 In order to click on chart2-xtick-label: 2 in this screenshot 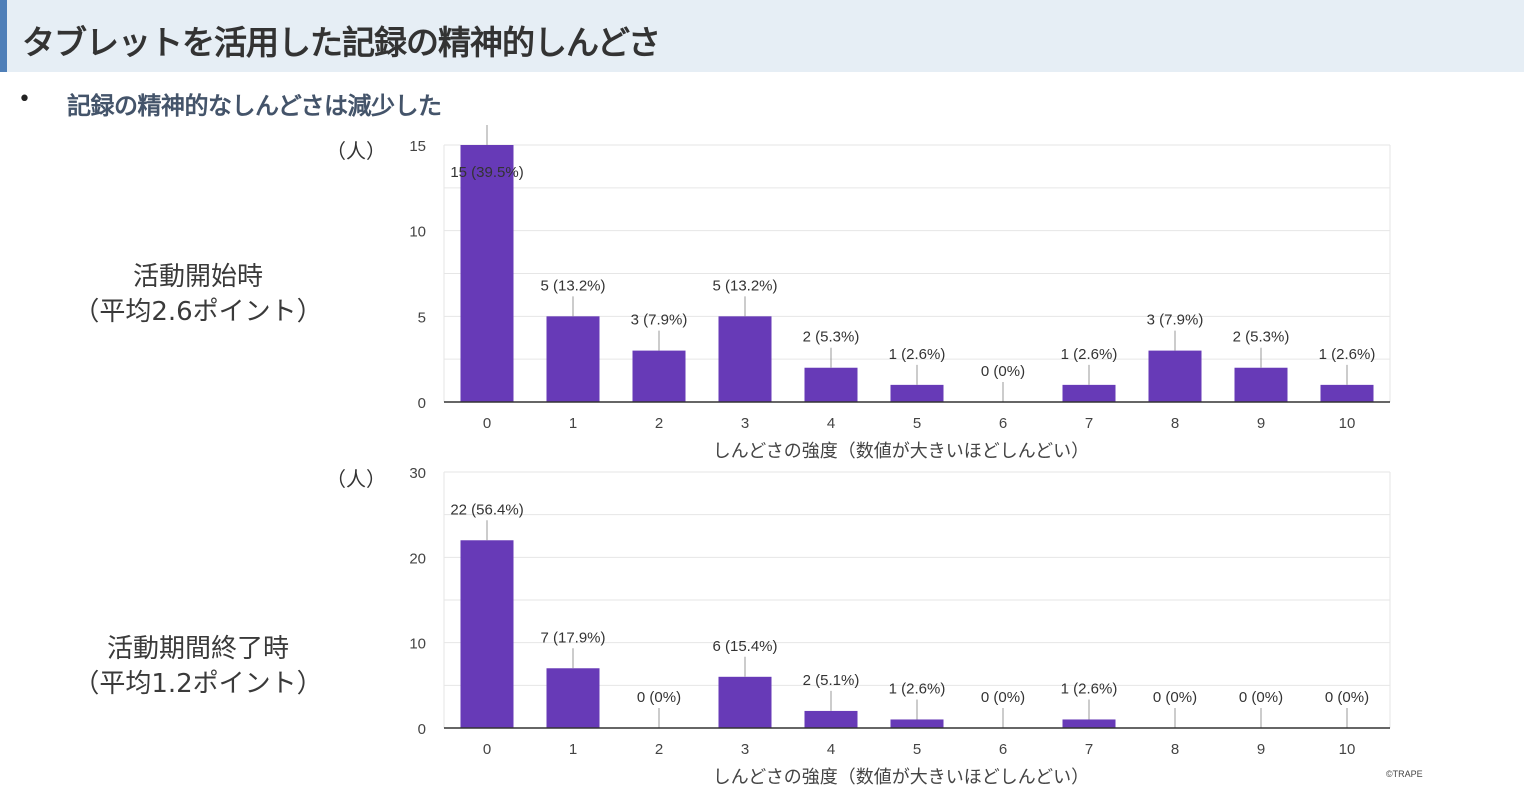, I will do `click(659, 749)`.